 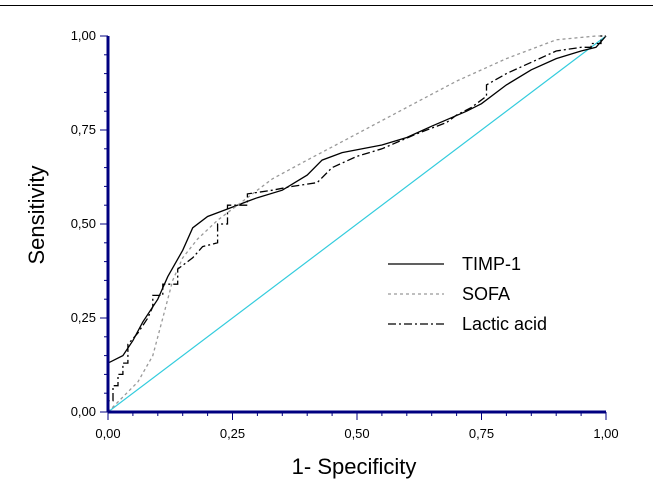 I want to click on legend-label-lactic-acid: Lactic acid, so click(x=504, y=324).